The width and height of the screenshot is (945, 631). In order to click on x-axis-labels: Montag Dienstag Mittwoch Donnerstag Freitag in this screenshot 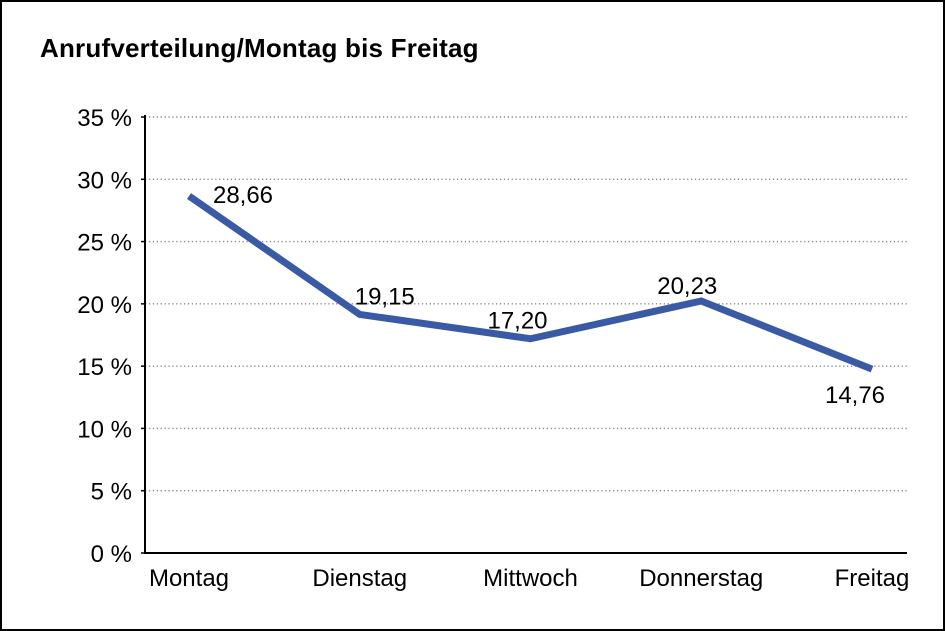, I will do `click(529, 578)`.